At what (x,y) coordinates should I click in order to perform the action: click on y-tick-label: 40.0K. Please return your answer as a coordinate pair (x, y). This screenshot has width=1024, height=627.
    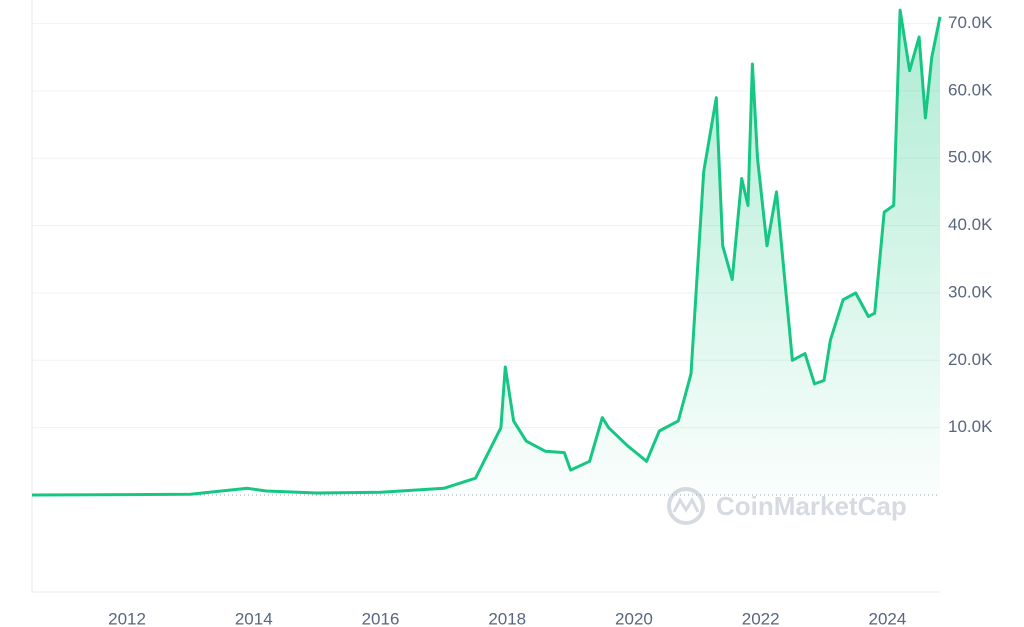
    Looking at the image, I should click on (970, 224).